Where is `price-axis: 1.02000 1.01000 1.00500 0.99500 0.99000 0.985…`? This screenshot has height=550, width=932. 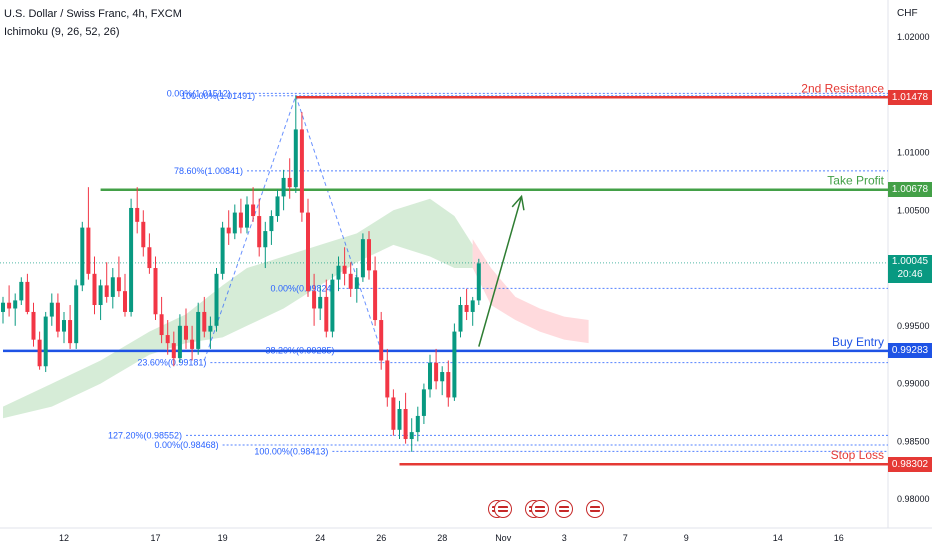 price-axis: 1.02000 1.01000 1.00500 0.99500 0.99000 0.985… is located at coordinates (913, 268).